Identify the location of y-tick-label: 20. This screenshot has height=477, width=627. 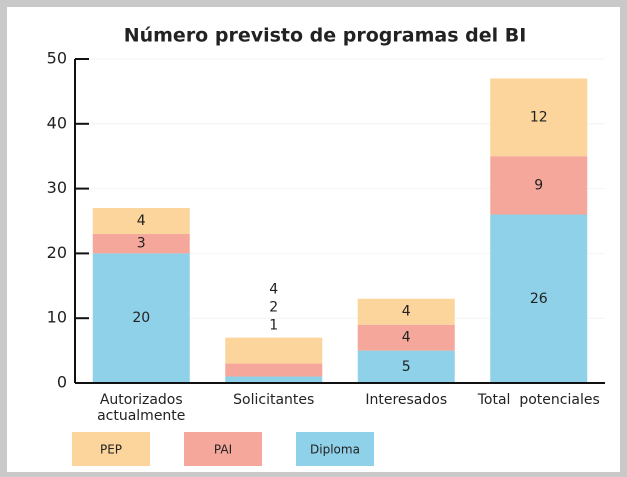
(57, 252).